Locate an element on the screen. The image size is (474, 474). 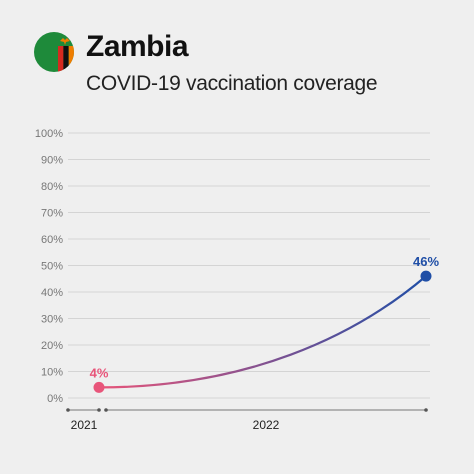
y-tick-label: 40% is located at coordinates (52, 293).